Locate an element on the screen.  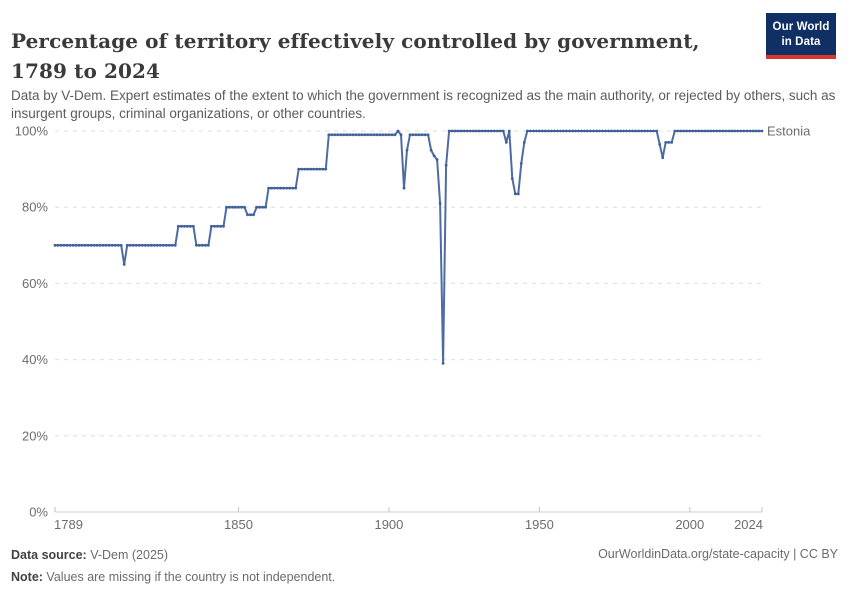
data-point-1949 is located at coordinates (536, 131).